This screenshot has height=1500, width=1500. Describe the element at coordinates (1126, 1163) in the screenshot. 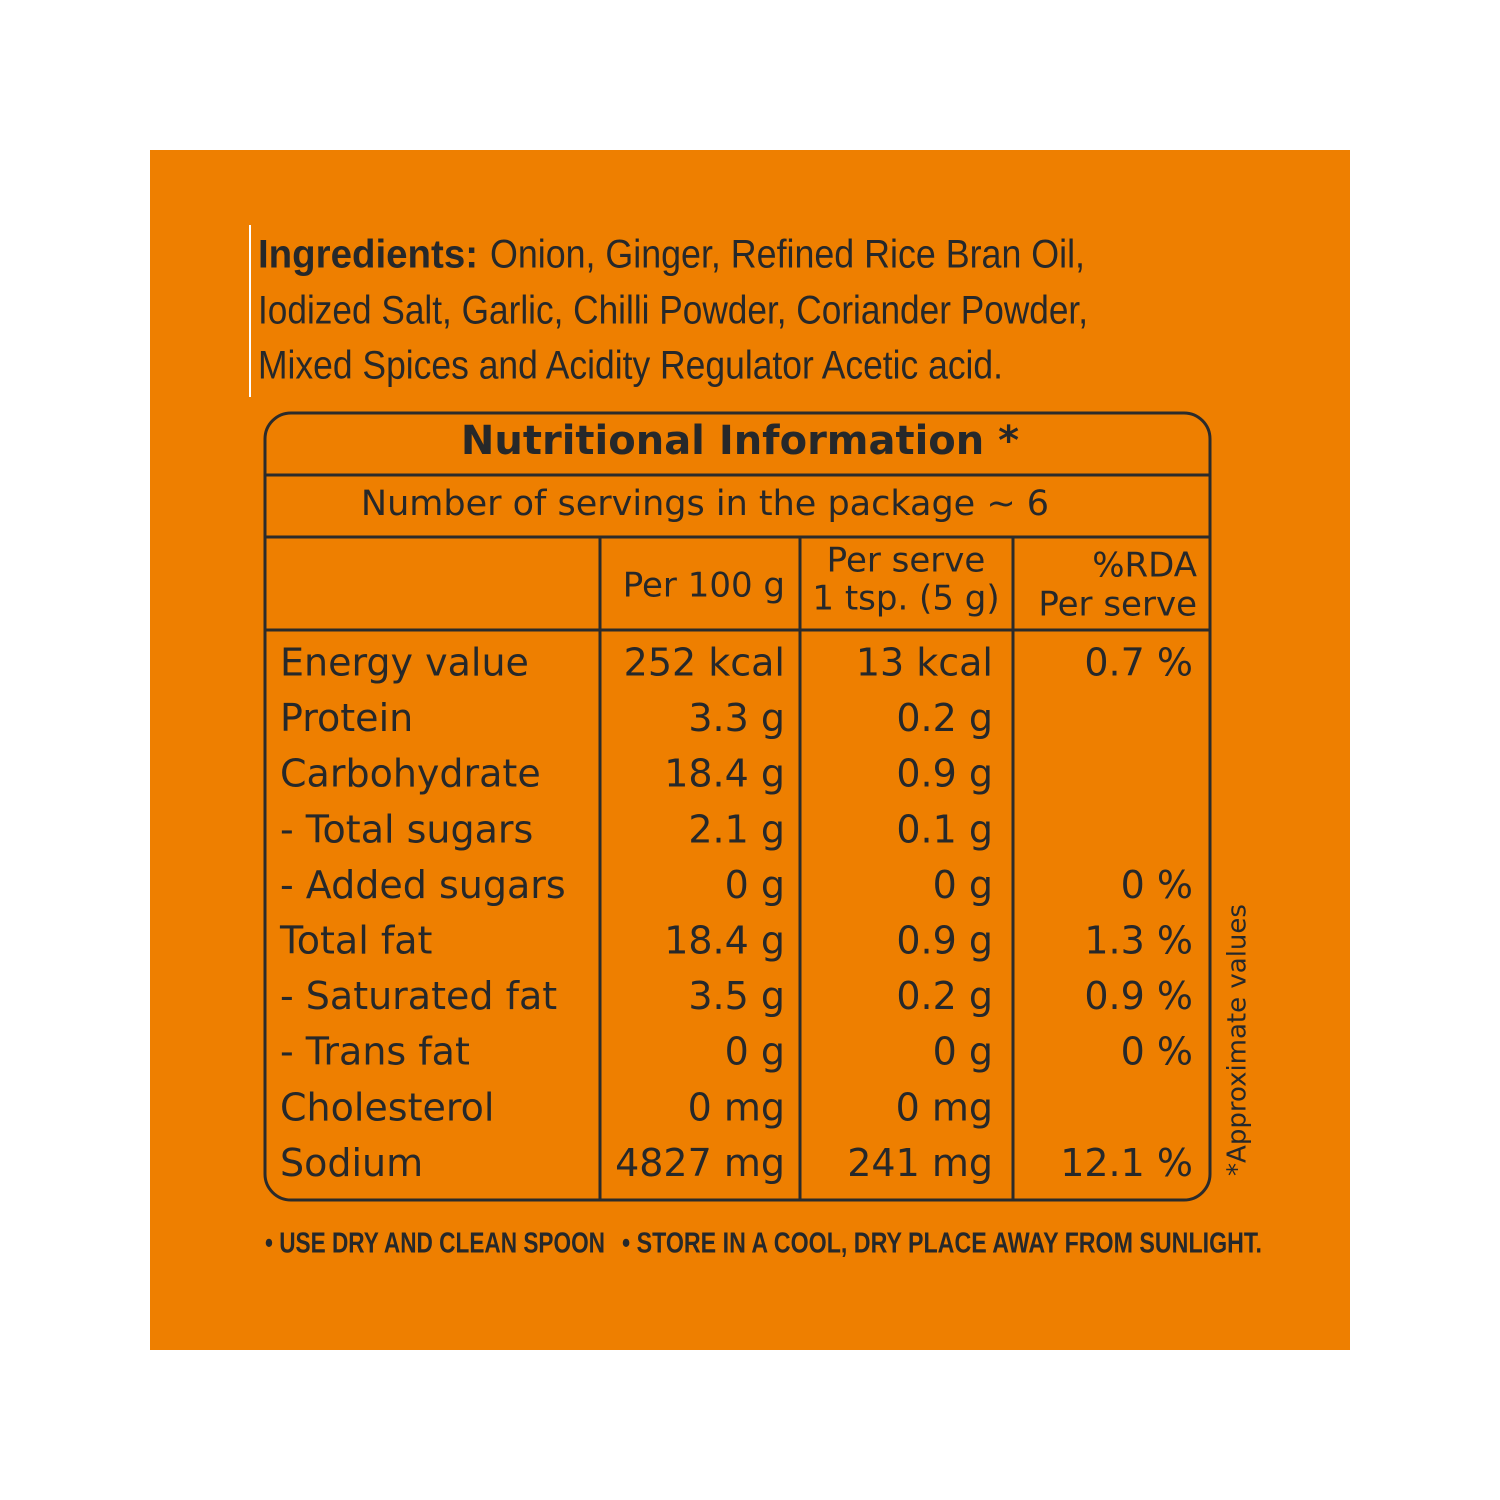

I see `nutrient-value: 12.1 %` at that location.